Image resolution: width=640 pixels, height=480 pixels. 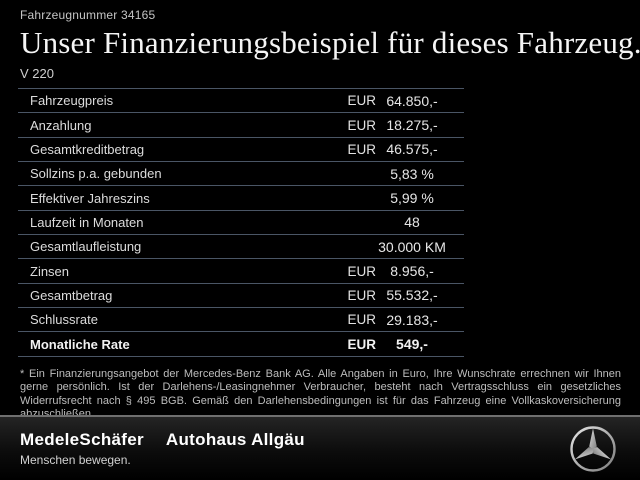 What do you see at coordinates (90, 198) in the screenshot?
I see `row-label: Effektiver Jahreszins` at bounding box center [90, 198].